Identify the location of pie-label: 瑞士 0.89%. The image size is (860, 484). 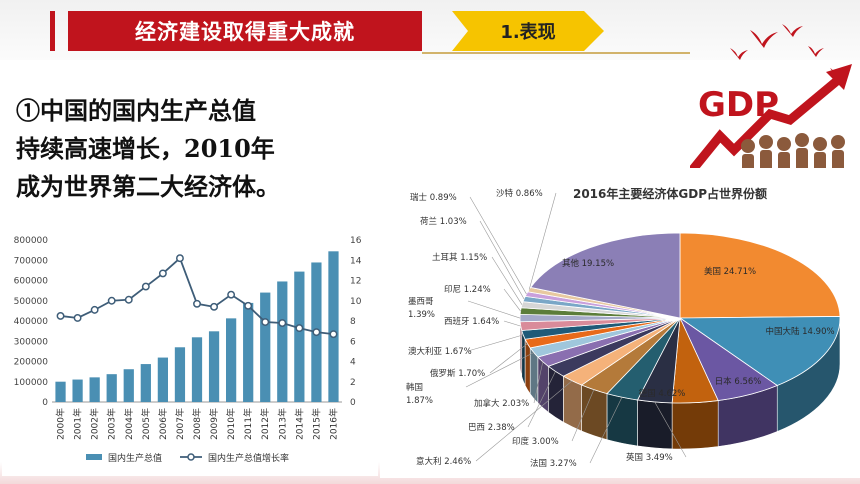
(433, 197).